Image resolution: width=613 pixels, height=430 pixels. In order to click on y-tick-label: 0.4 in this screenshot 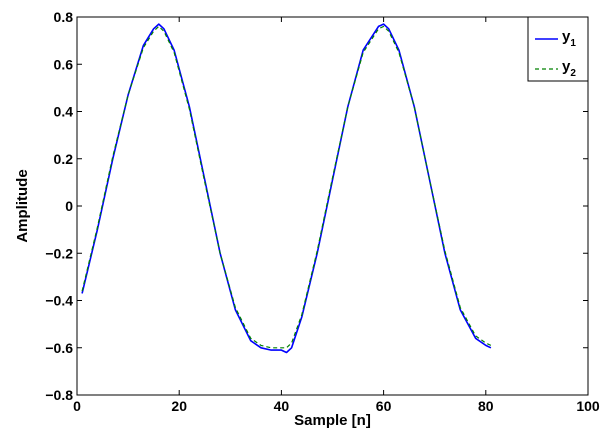, I will do `click(64, 112)`.